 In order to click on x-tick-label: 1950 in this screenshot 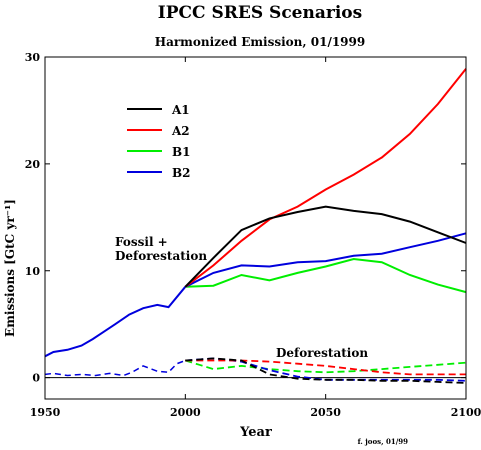, I will do `click(45, 412)`.